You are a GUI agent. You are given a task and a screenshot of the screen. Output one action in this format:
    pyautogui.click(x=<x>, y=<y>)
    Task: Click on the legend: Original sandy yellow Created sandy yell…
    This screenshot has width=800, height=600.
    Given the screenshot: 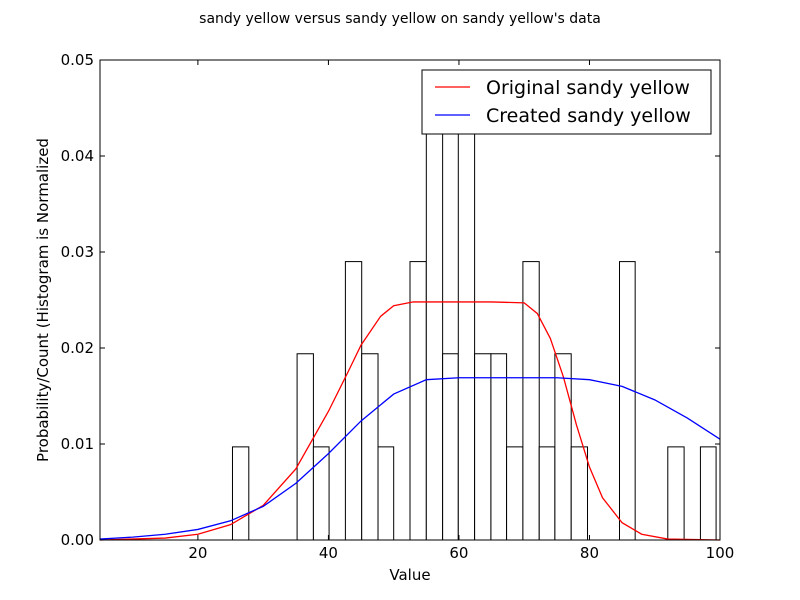 What is the action you would take?
    pyautogui.click(x=566, y=102)
    